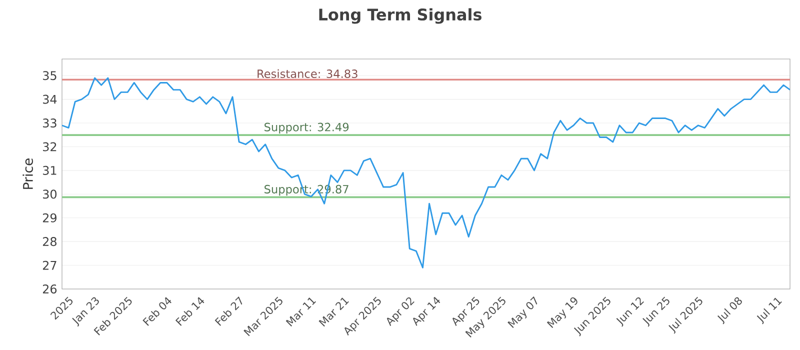 The width and height of the screenshot is (800, 350). What do you see at coordinates (49, 265) in the screenshot?
I see `y-tick-label: 27` at bounding box center [49, 265].